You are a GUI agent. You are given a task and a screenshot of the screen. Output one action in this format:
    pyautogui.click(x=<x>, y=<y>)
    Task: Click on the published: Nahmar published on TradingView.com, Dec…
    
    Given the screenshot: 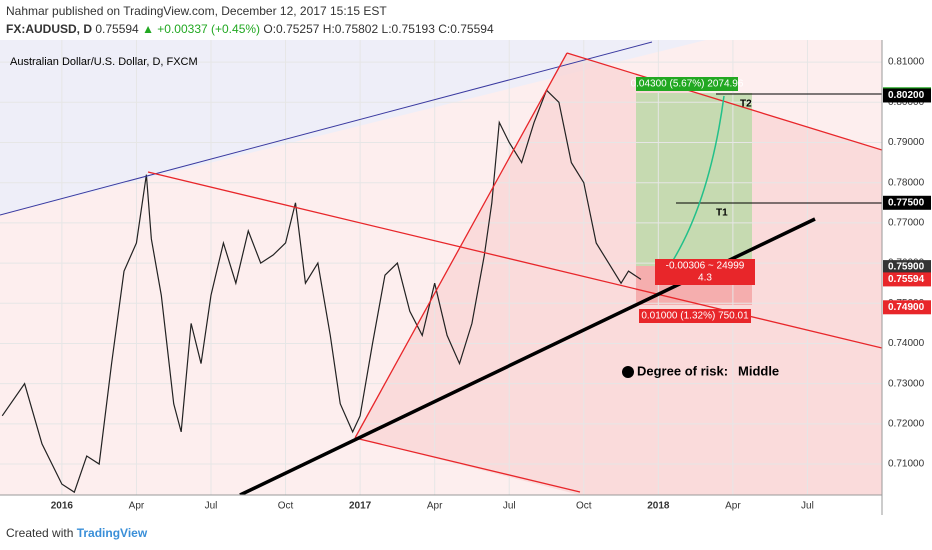 What is the action you would take?
    pyautogui.click(x=196, y=11)
    